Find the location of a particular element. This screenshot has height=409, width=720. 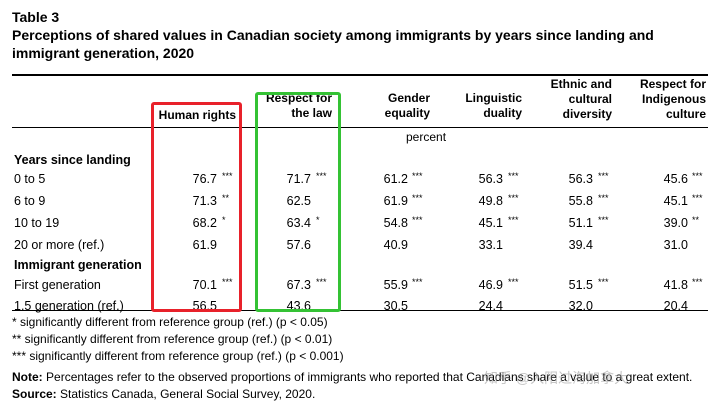

table-cell: 54.8 is located at coordinates (395, 223).